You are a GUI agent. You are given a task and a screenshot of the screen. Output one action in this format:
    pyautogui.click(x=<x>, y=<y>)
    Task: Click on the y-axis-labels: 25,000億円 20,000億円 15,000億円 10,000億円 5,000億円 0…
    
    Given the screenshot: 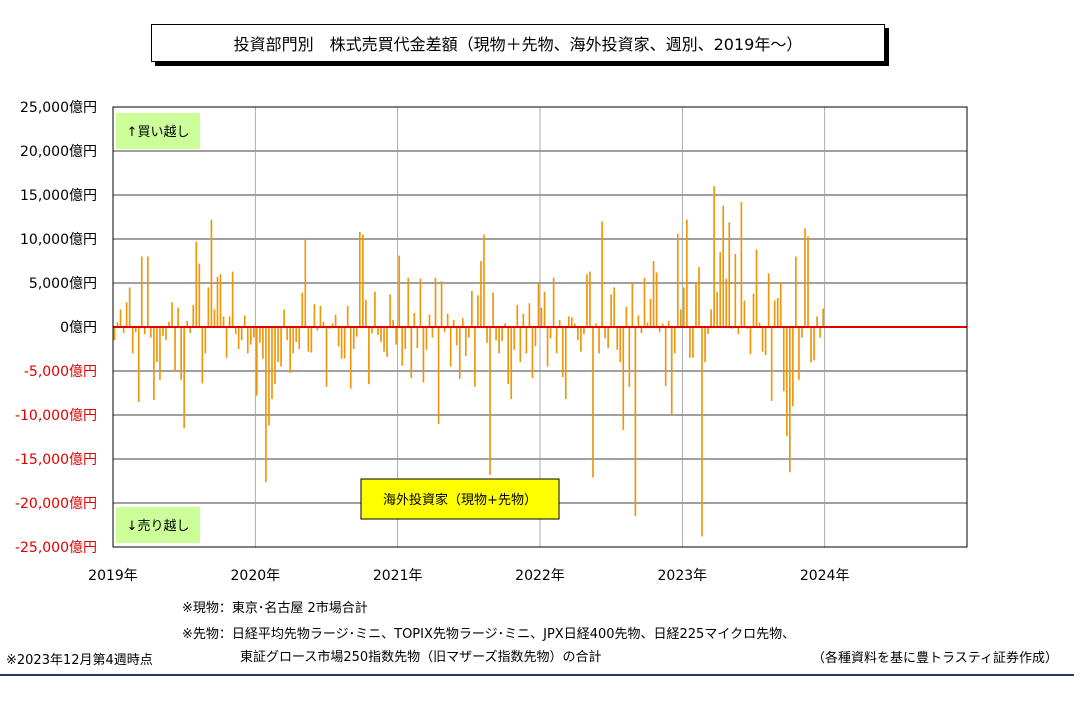 What is the action you would take?
    pyautogui.click(x=56, y=328)
    